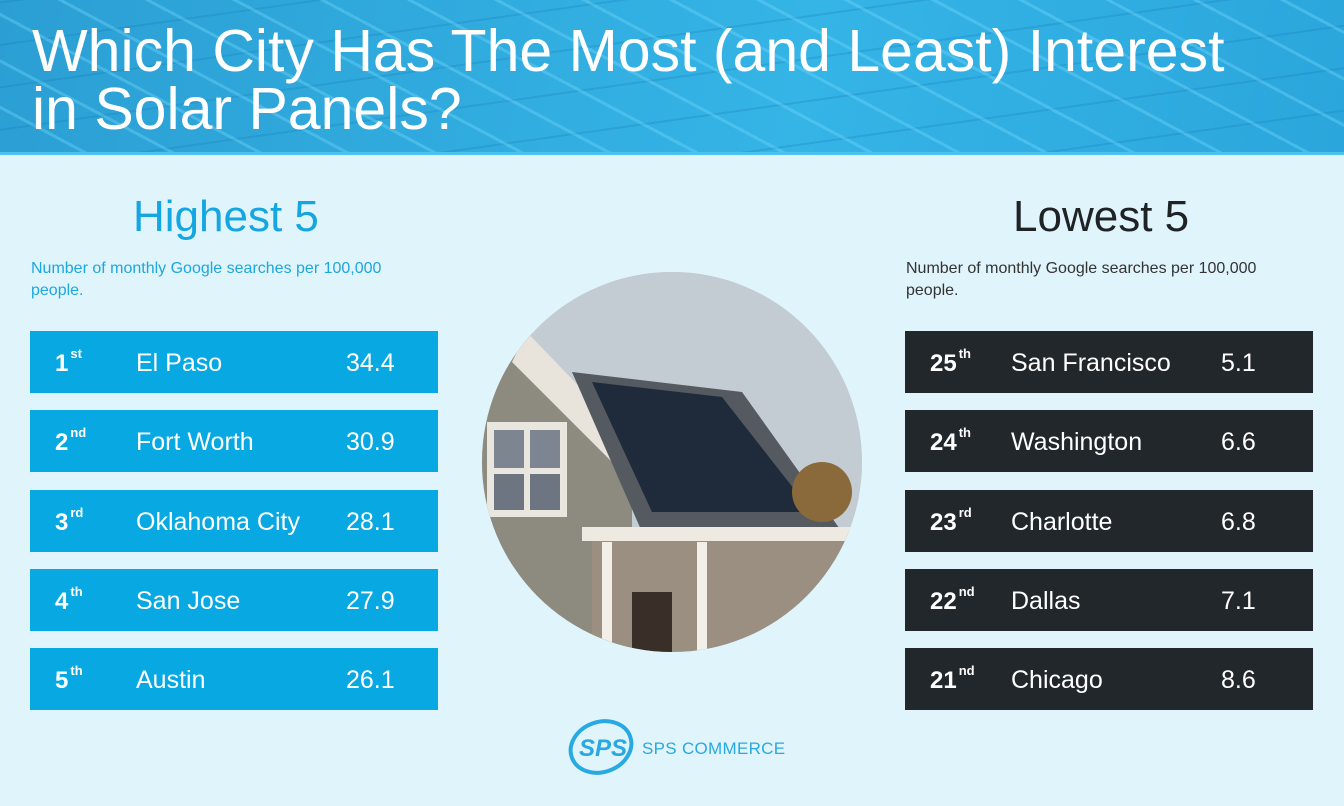  I want to click on search-value: 27.9, so click(370, 601).